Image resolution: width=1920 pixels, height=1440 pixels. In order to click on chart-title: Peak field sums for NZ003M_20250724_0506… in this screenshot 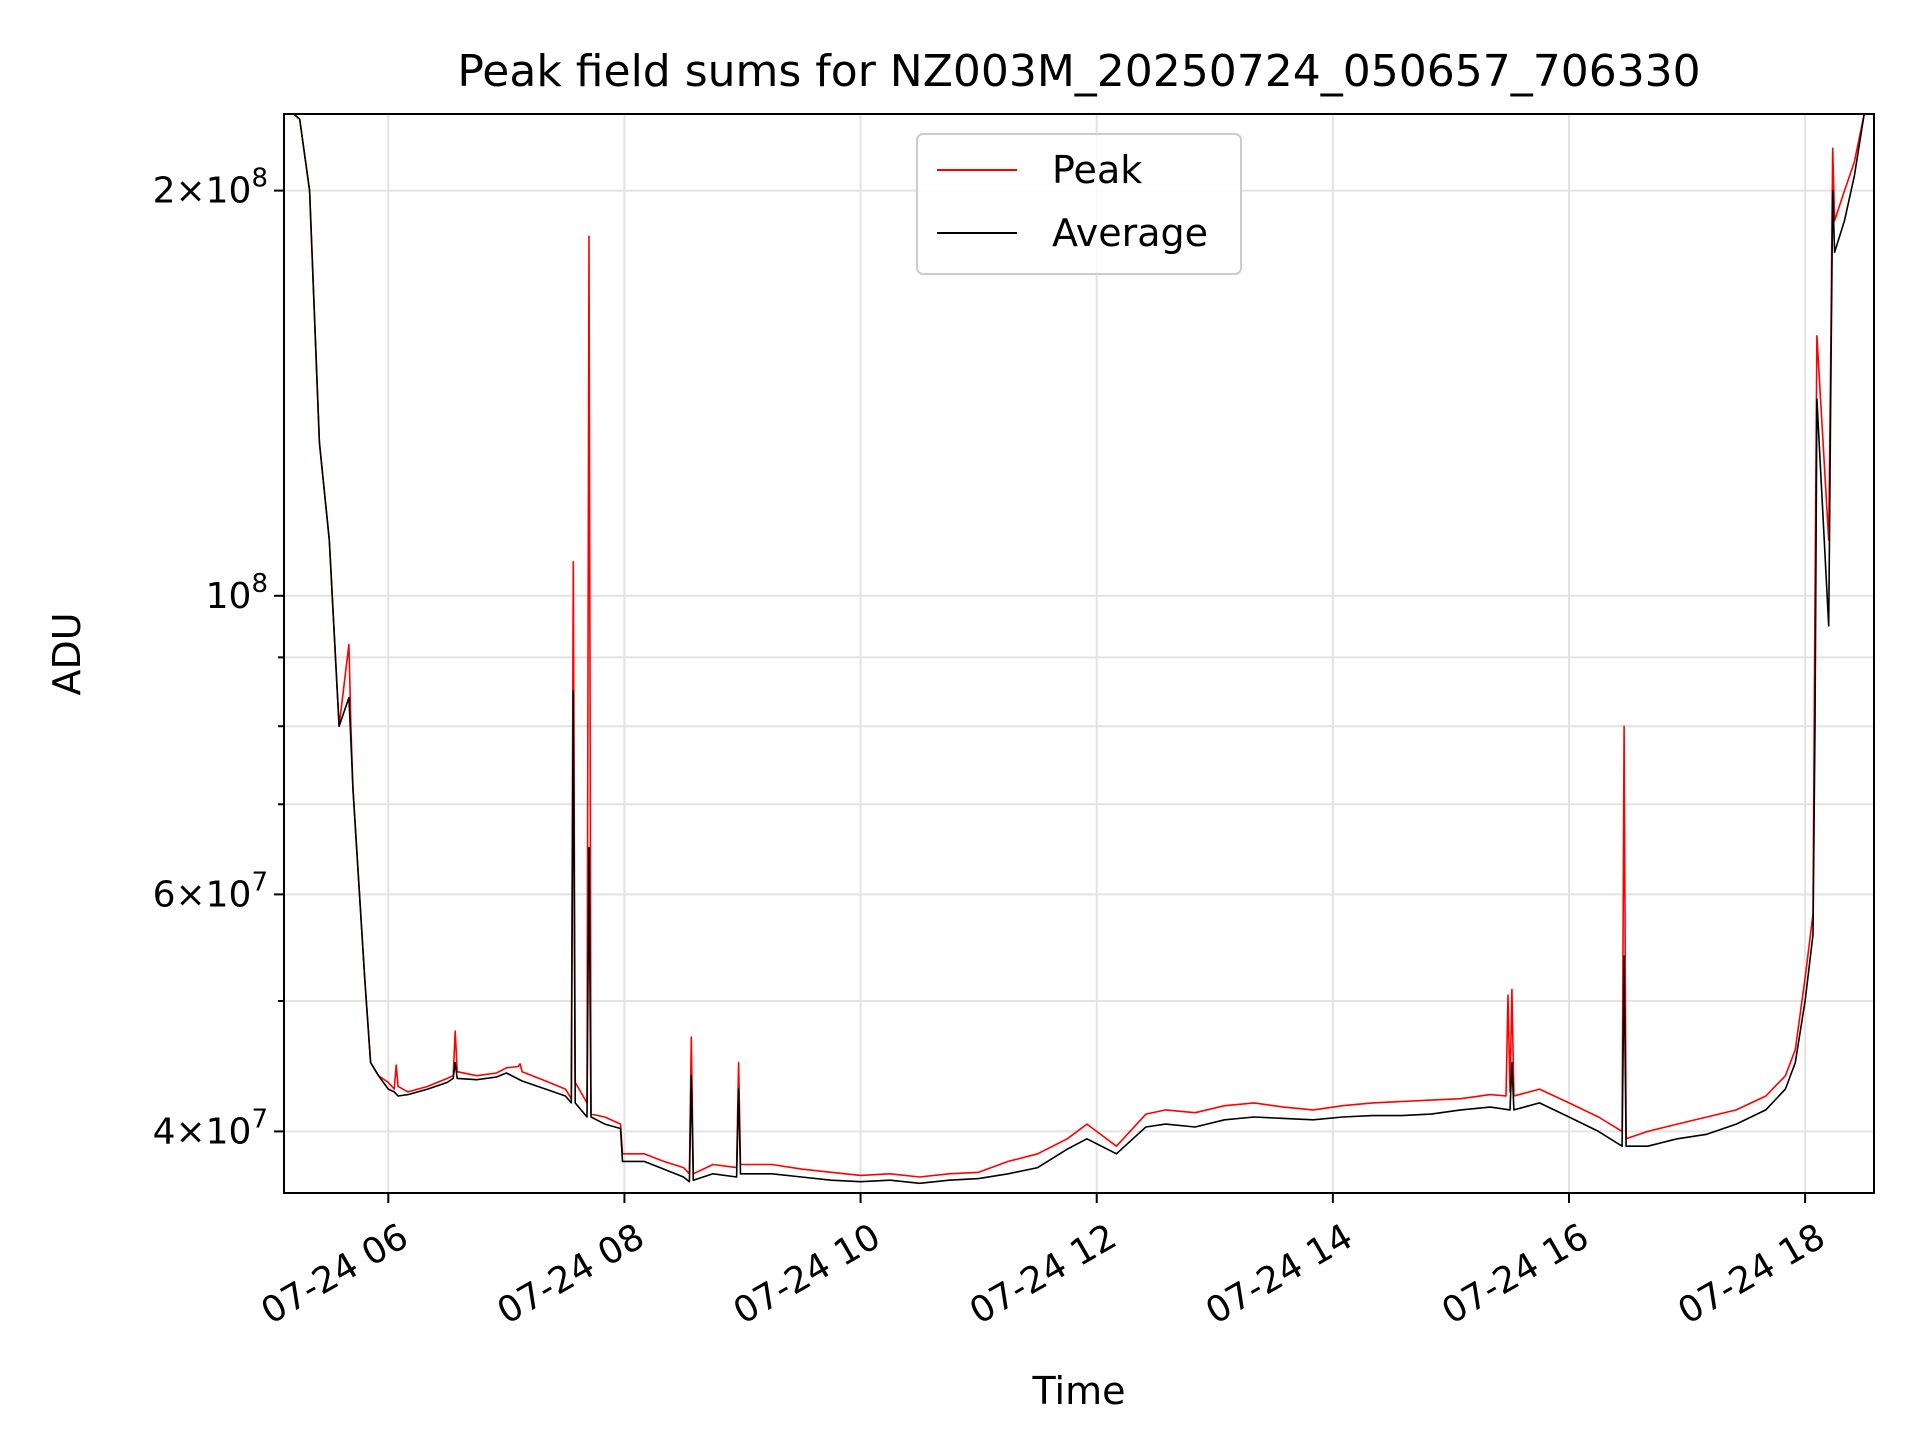, I will do `click(1078, 71)`.